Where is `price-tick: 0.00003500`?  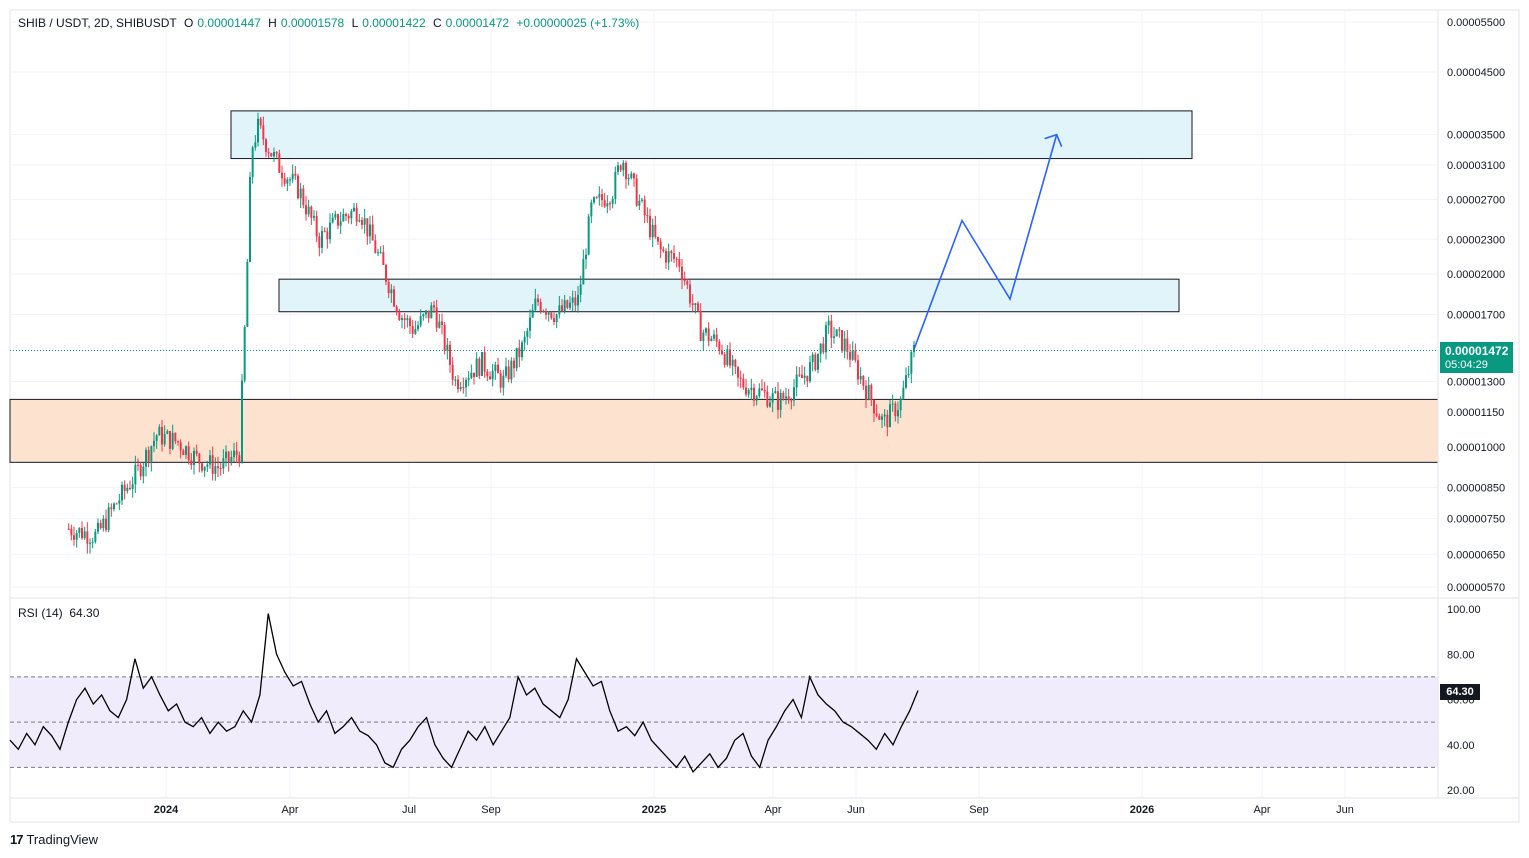 price-tick: 0.00003500 is located at coordinates (1476, 136).